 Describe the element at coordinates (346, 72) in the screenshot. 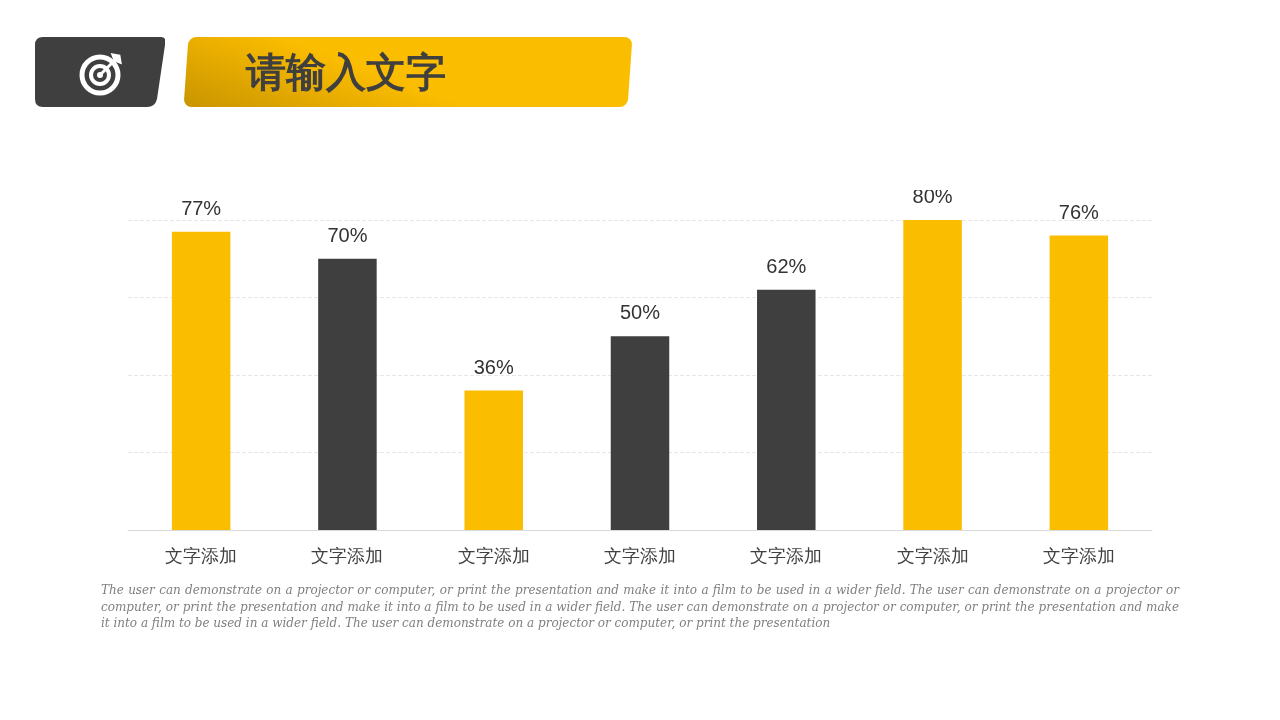

I see `chart-title: 请输入文字` at that location.